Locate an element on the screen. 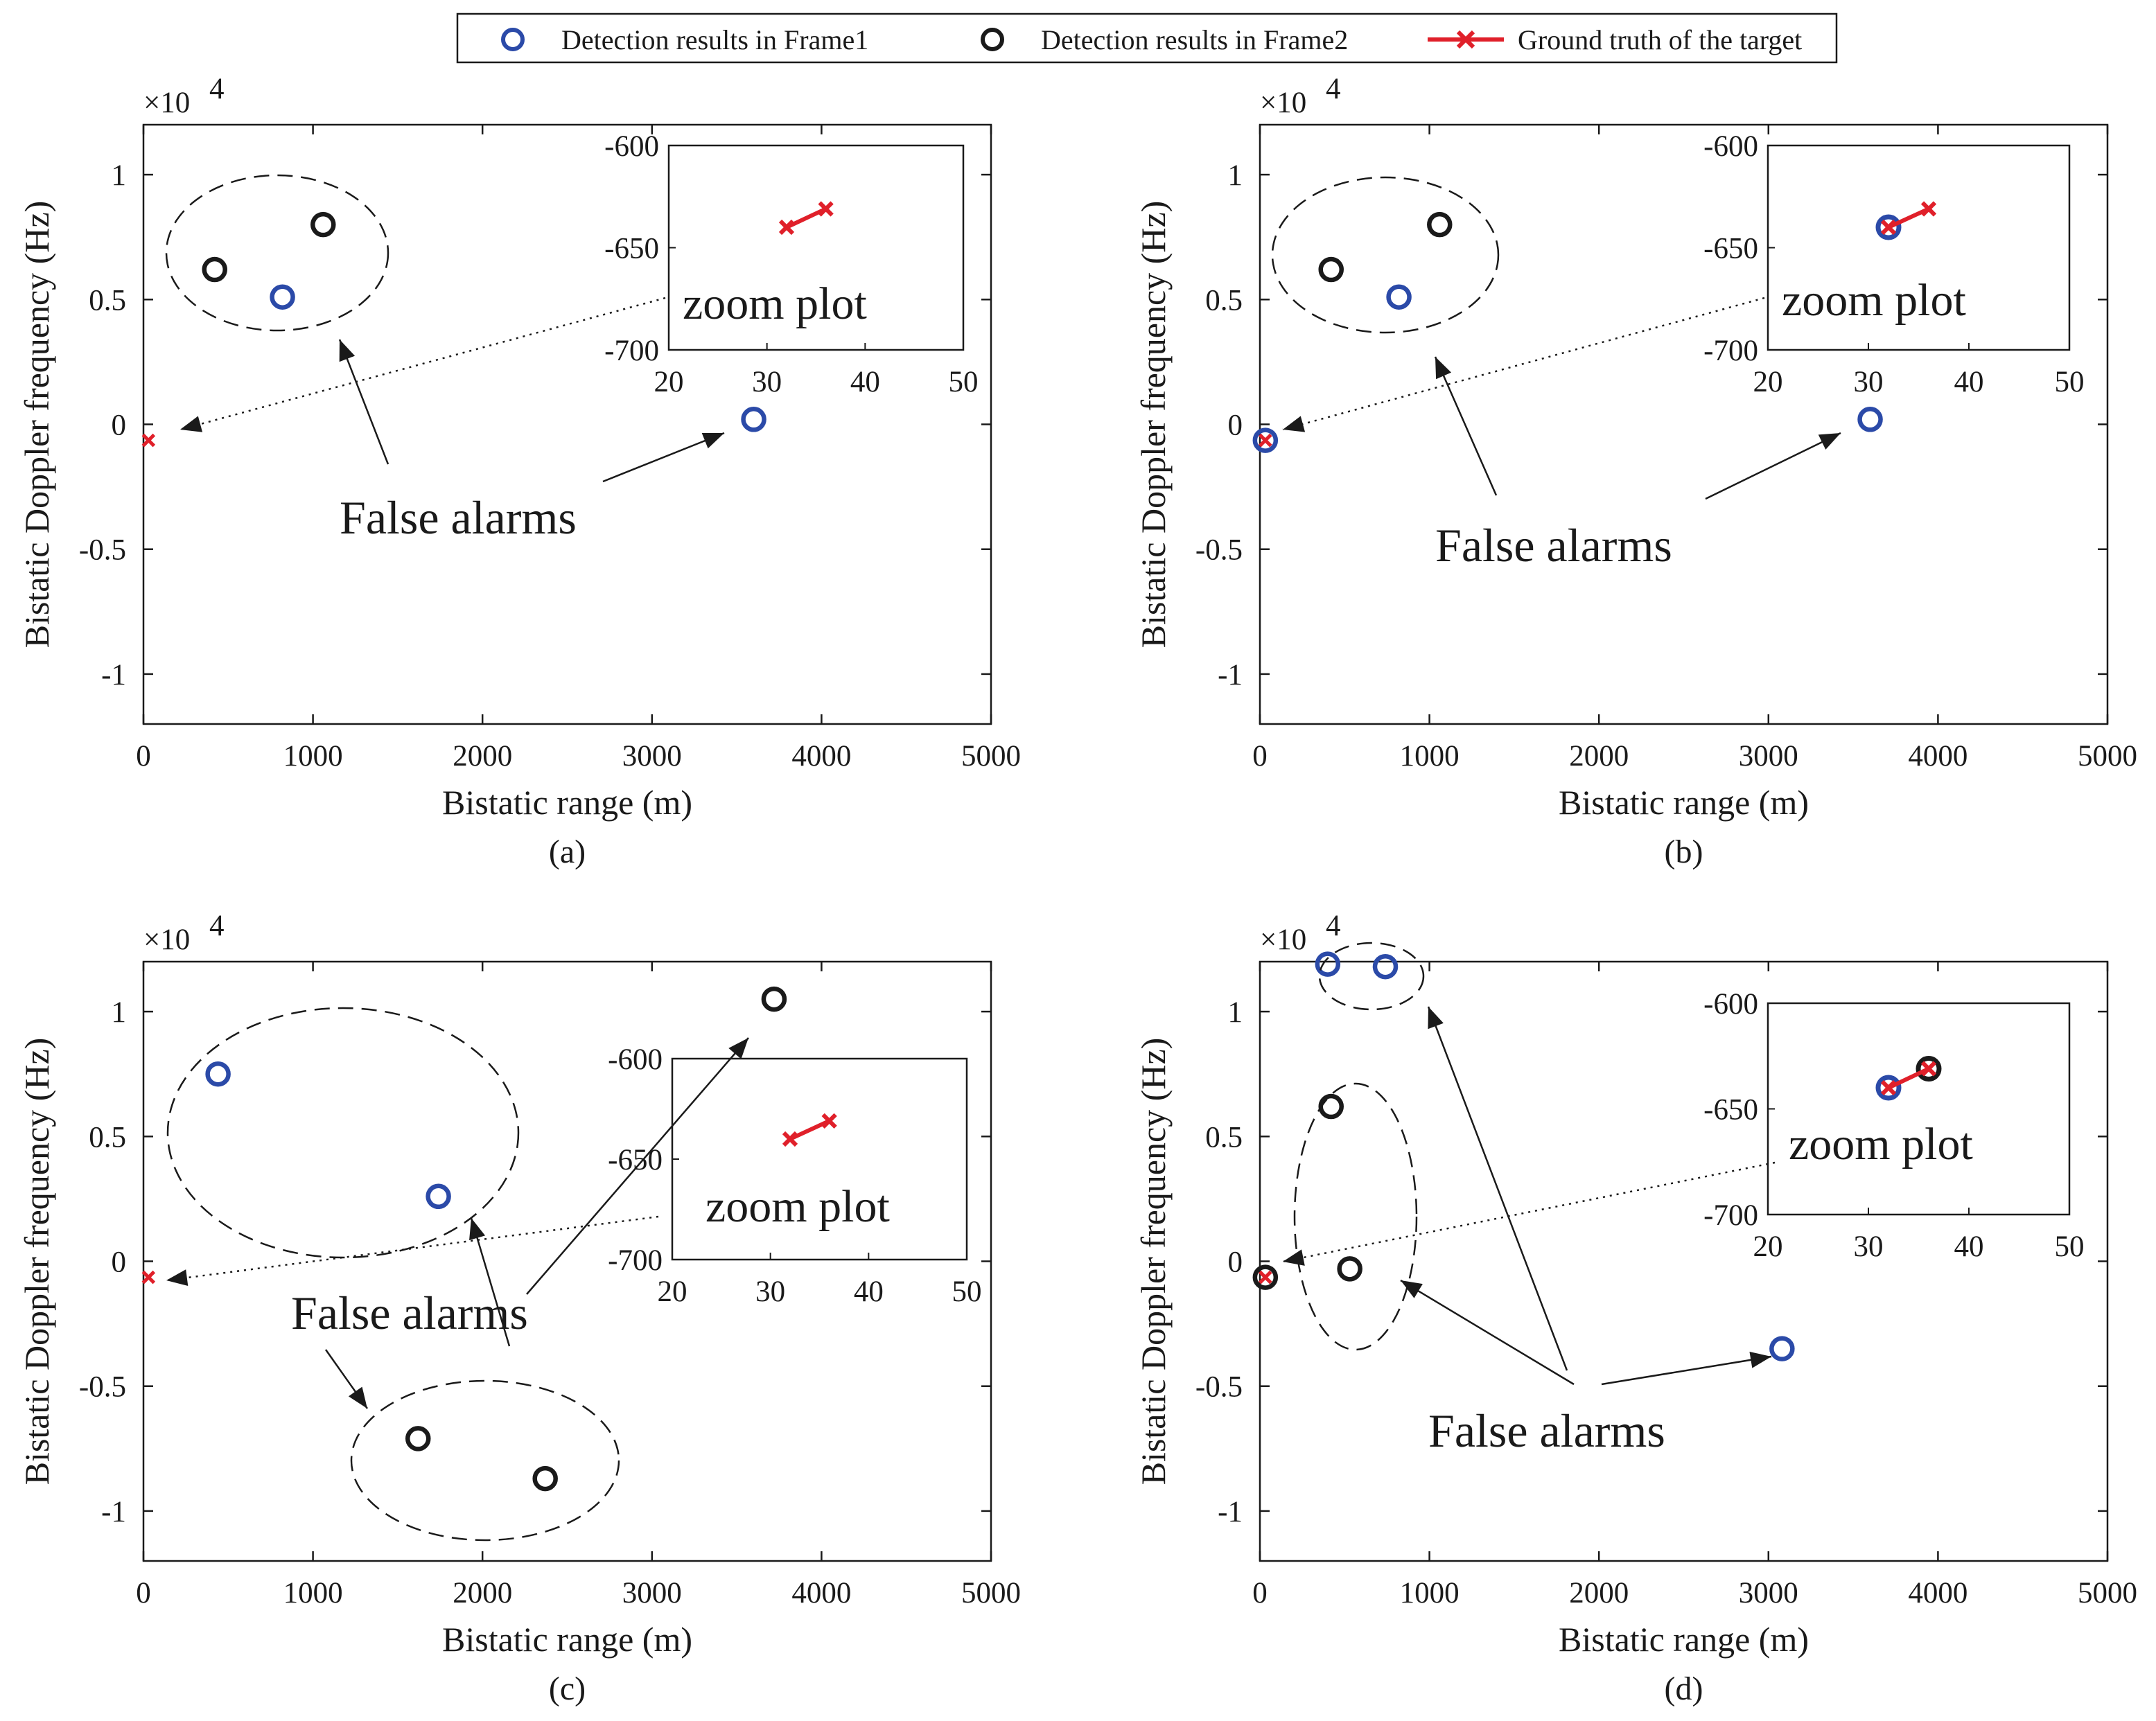 Image resolution: width=2156 pixels, height=1721 pixels. false-alarms-label: False alarms is located at coordinates (409, 1313).